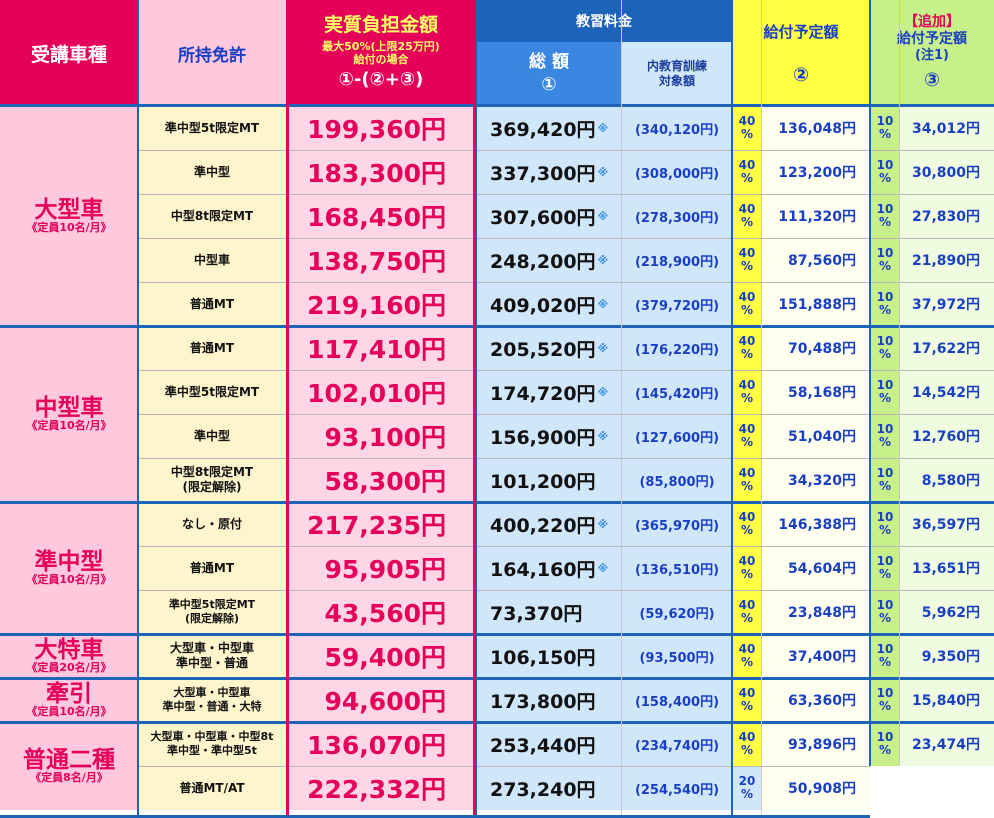 The width and height of the screenshot is (994, 818). What do you see at coordinates (945, 261) in the screenshot?
I see `add-benefit-value: 21,890円` at bounding box center [945, 261].